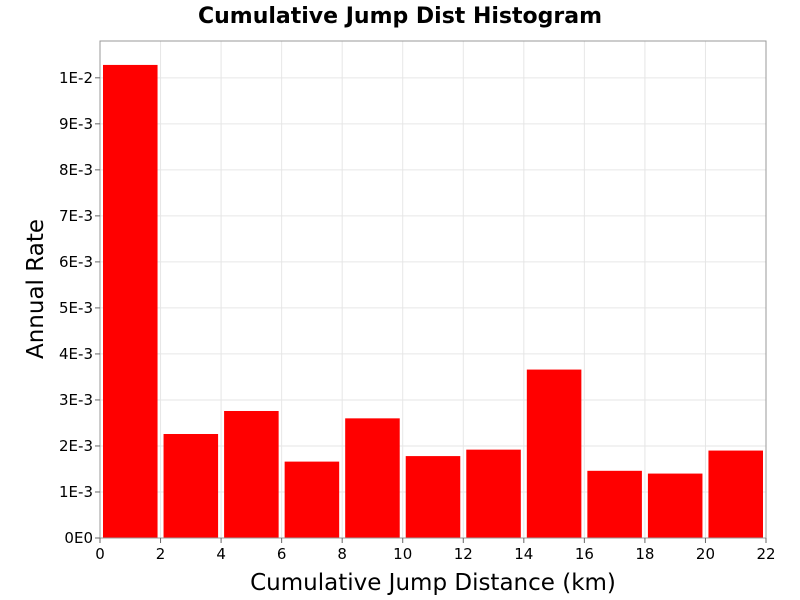 This screenshot has width=800, height=600. I want to click on x-tick-label: 12, so click(463, 554).